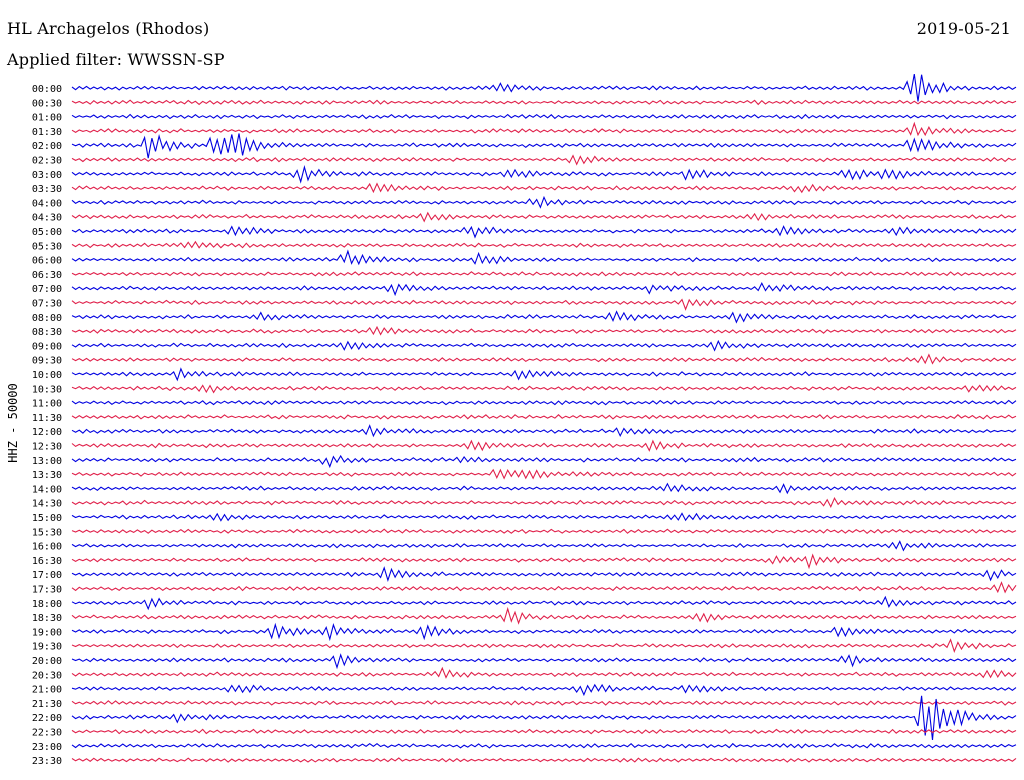 The width and height of the screenshot is (1024, 780). What do you see at coordinates (47, 590) in the screenshot?
I see `time-tick-label: 17:30` at bounding box center [47, 590].